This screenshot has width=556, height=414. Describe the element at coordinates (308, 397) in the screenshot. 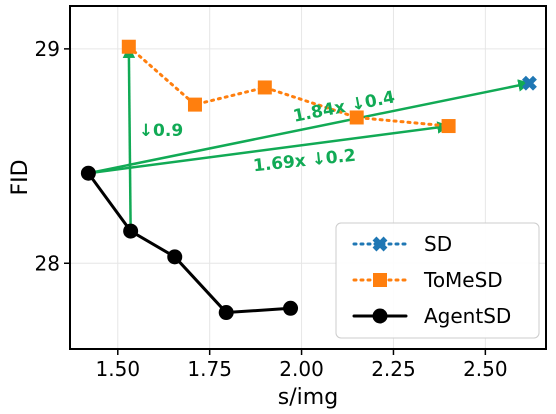

I see `x-axis-label: s/img` at that location.